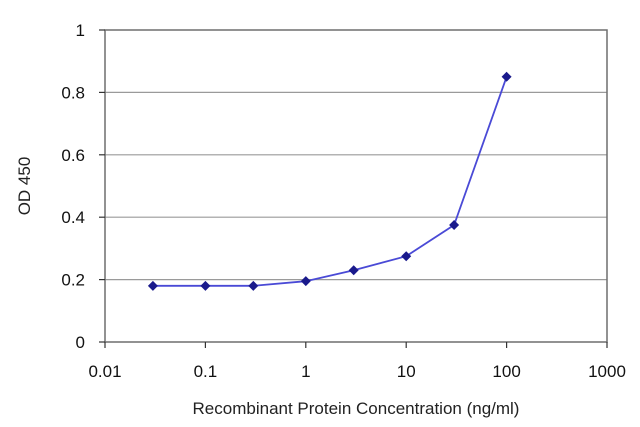 Image resolution: width=640 pixels, height=427 pixels. What do you see at coordinates (104, 371) in the screenshot?
I see `x-tick-label: 0.01` at bounding box center [104, 371].